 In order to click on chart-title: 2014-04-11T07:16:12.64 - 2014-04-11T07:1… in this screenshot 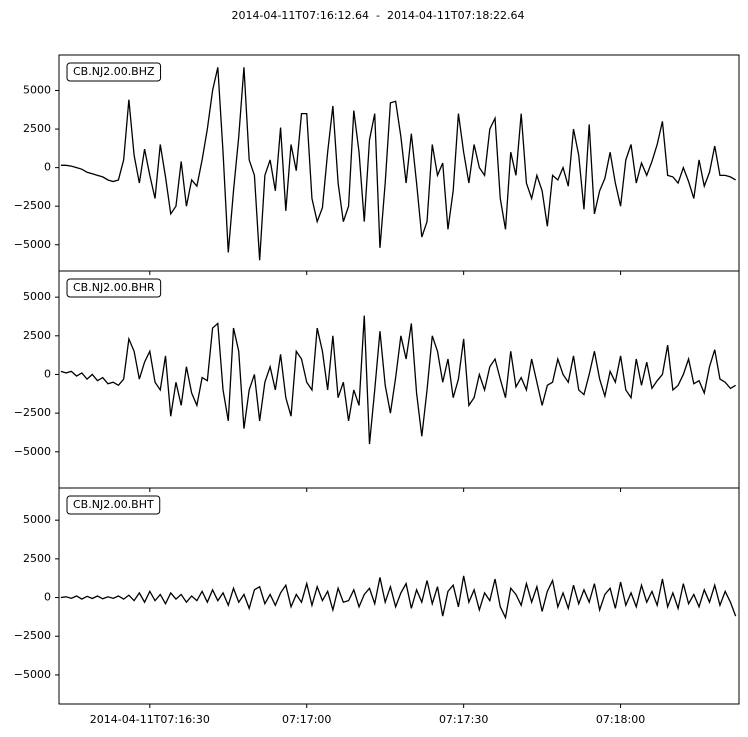, I will do `click(377, 15)`.